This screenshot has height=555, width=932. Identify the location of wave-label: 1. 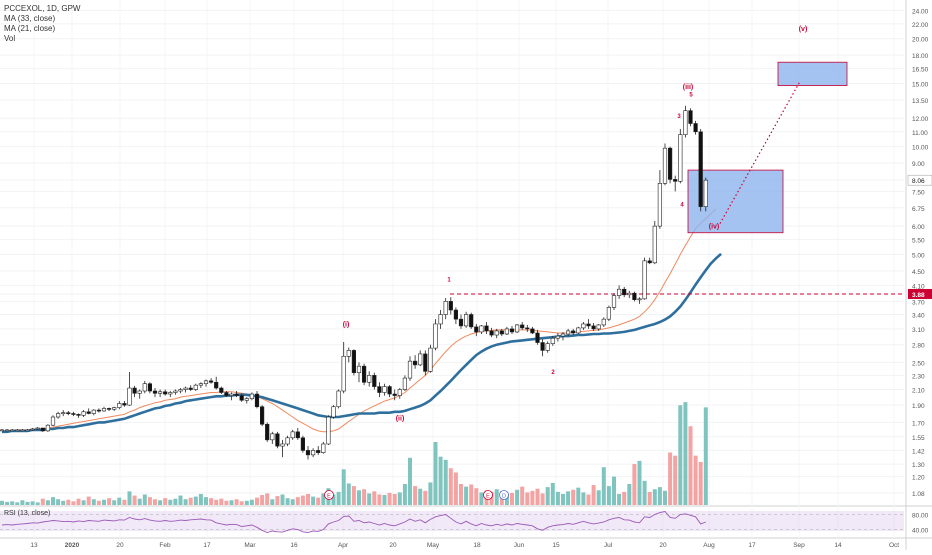
(449, 281).